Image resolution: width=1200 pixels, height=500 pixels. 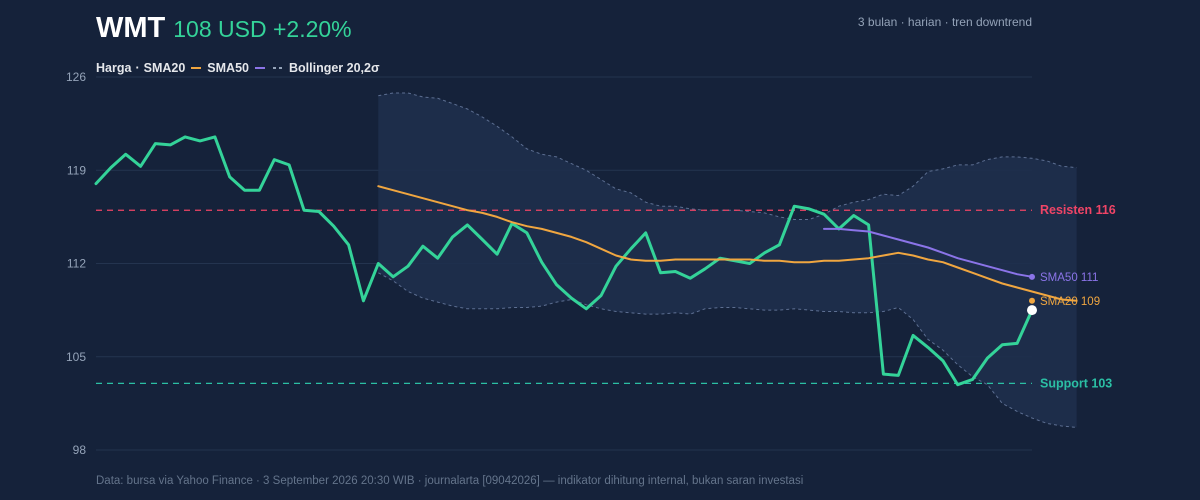 What do you see at coordinates (262, 29) in the screenshot?
I see `price-change: 108 USD +2.20%` at bounding box center [262, 29].